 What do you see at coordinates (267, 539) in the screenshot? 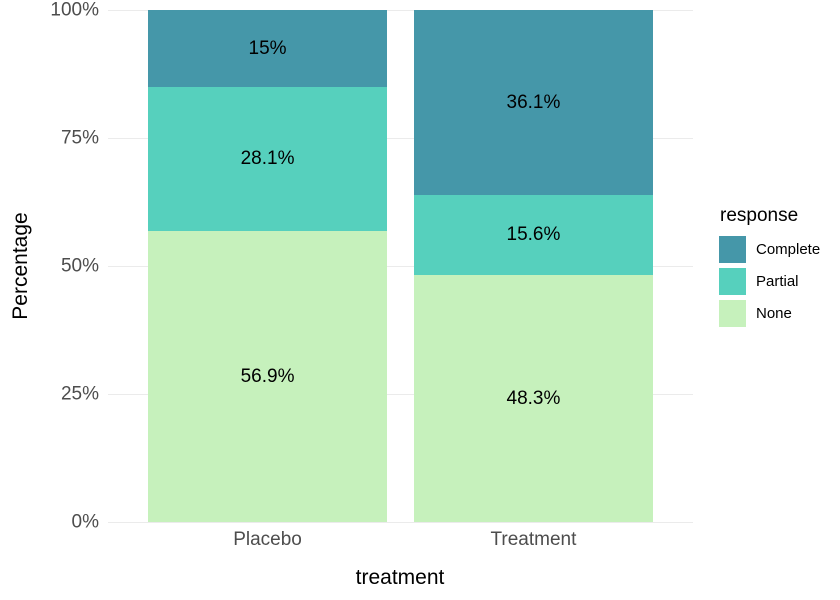
I see `x-tick-label-placebo: Placebo` at bounding box center [267, 539].